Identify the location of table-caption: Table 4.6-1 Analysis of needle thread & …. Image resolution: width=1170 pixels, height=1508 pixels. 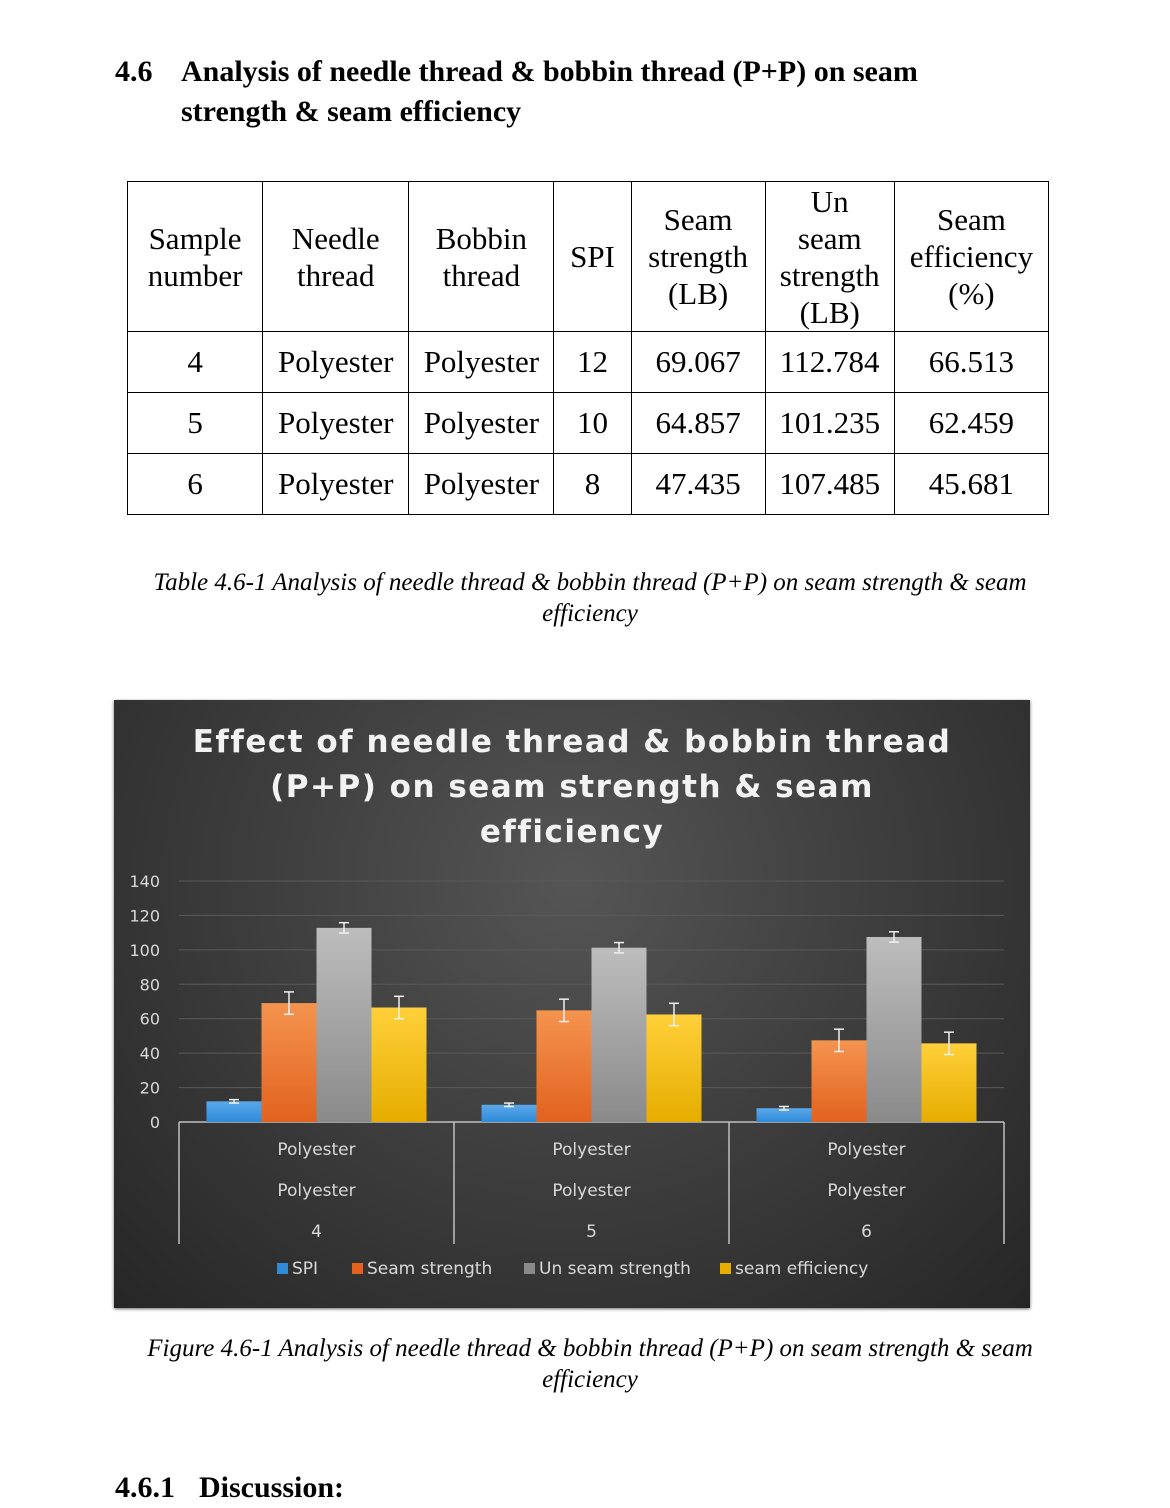
(590, 598).